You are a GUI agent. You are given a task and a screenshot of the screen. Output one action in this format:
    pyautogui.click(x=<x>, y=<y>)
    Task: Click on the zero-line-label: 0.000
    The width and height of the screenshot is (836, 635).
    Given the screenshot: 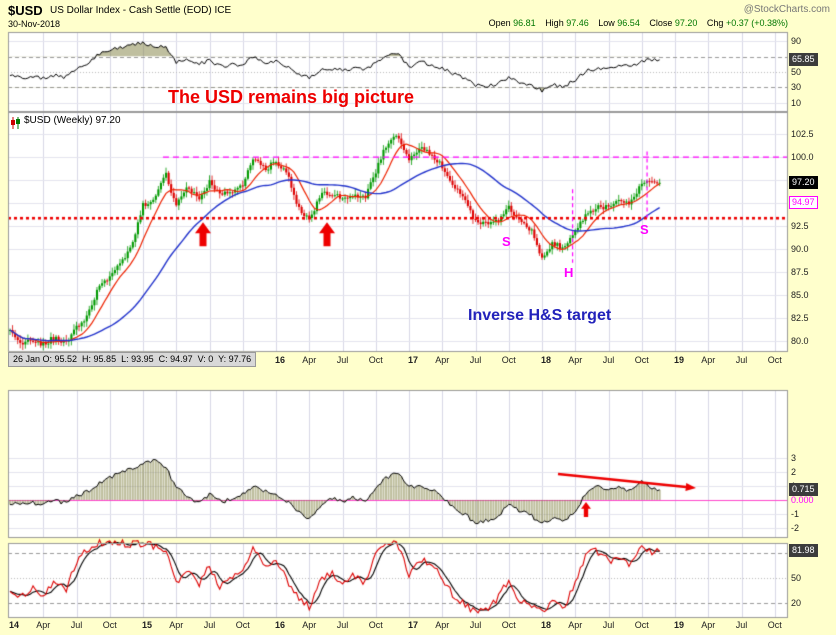 What is the action you would take?
    pyautogui.click(x=802, y=499)
    